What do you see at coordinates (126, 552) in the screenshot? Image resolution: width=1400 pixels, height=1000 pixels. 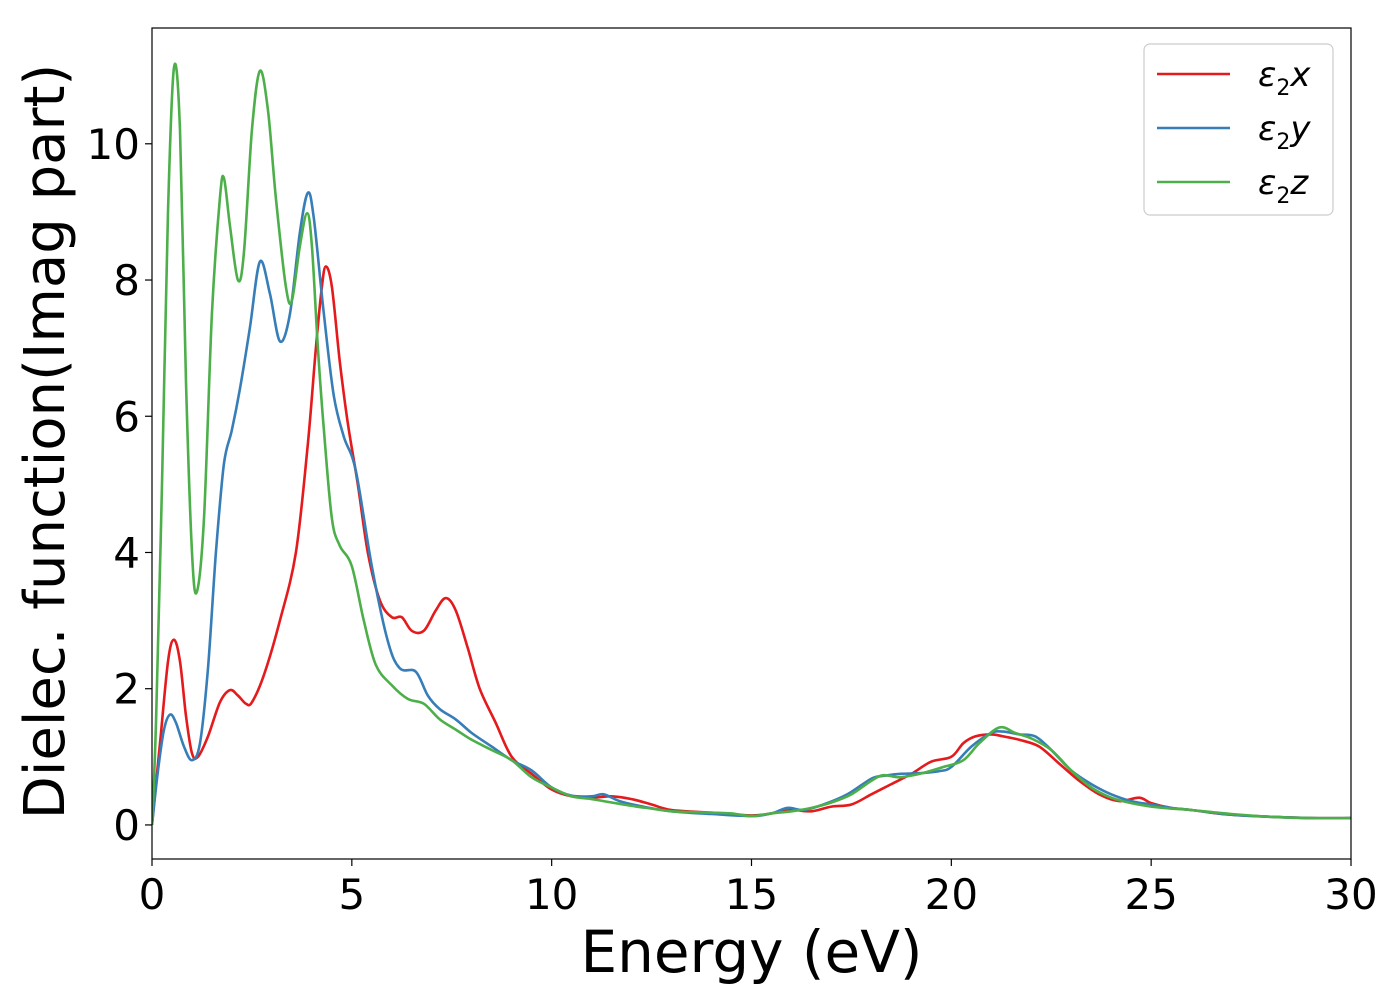 I see `y-tick-label: 4` at bounding box center [126, 552].